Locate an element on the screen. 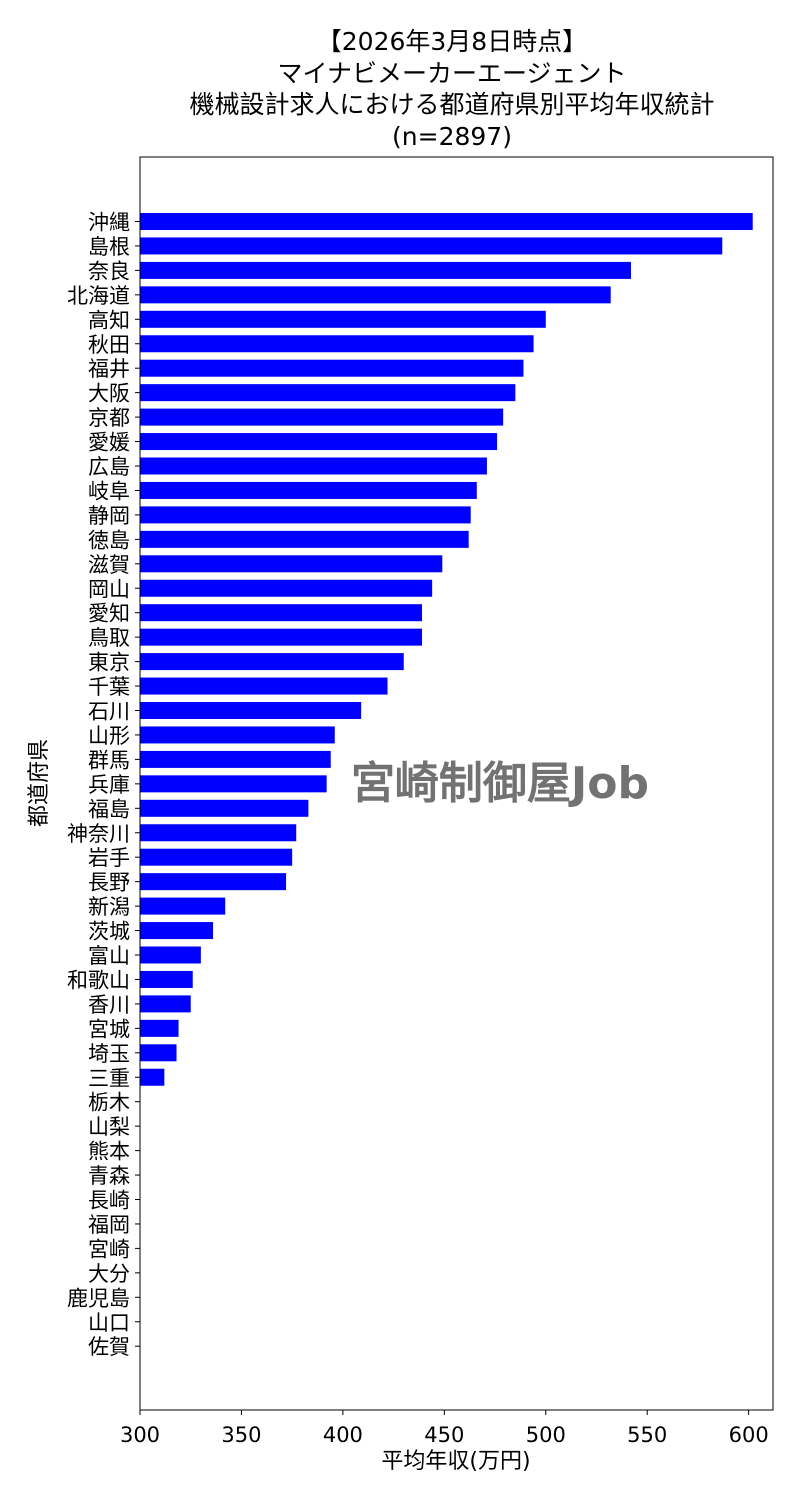 The image size is (800, 1500). bar-愛知 is located at coordinates (281, 613).